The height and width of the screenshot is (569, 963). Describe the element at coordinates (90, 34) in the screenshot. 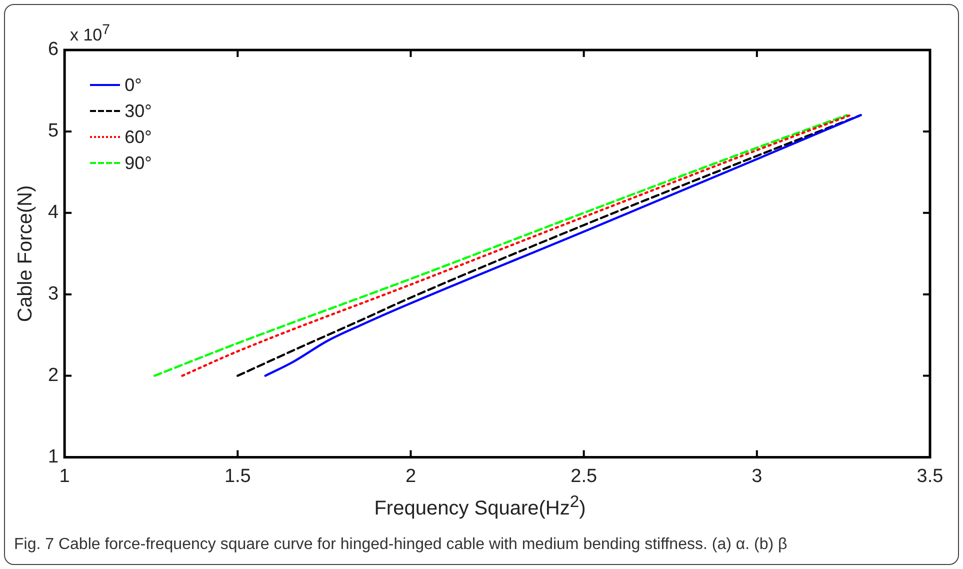

I see `text: x 10$^{7}$` at that location.